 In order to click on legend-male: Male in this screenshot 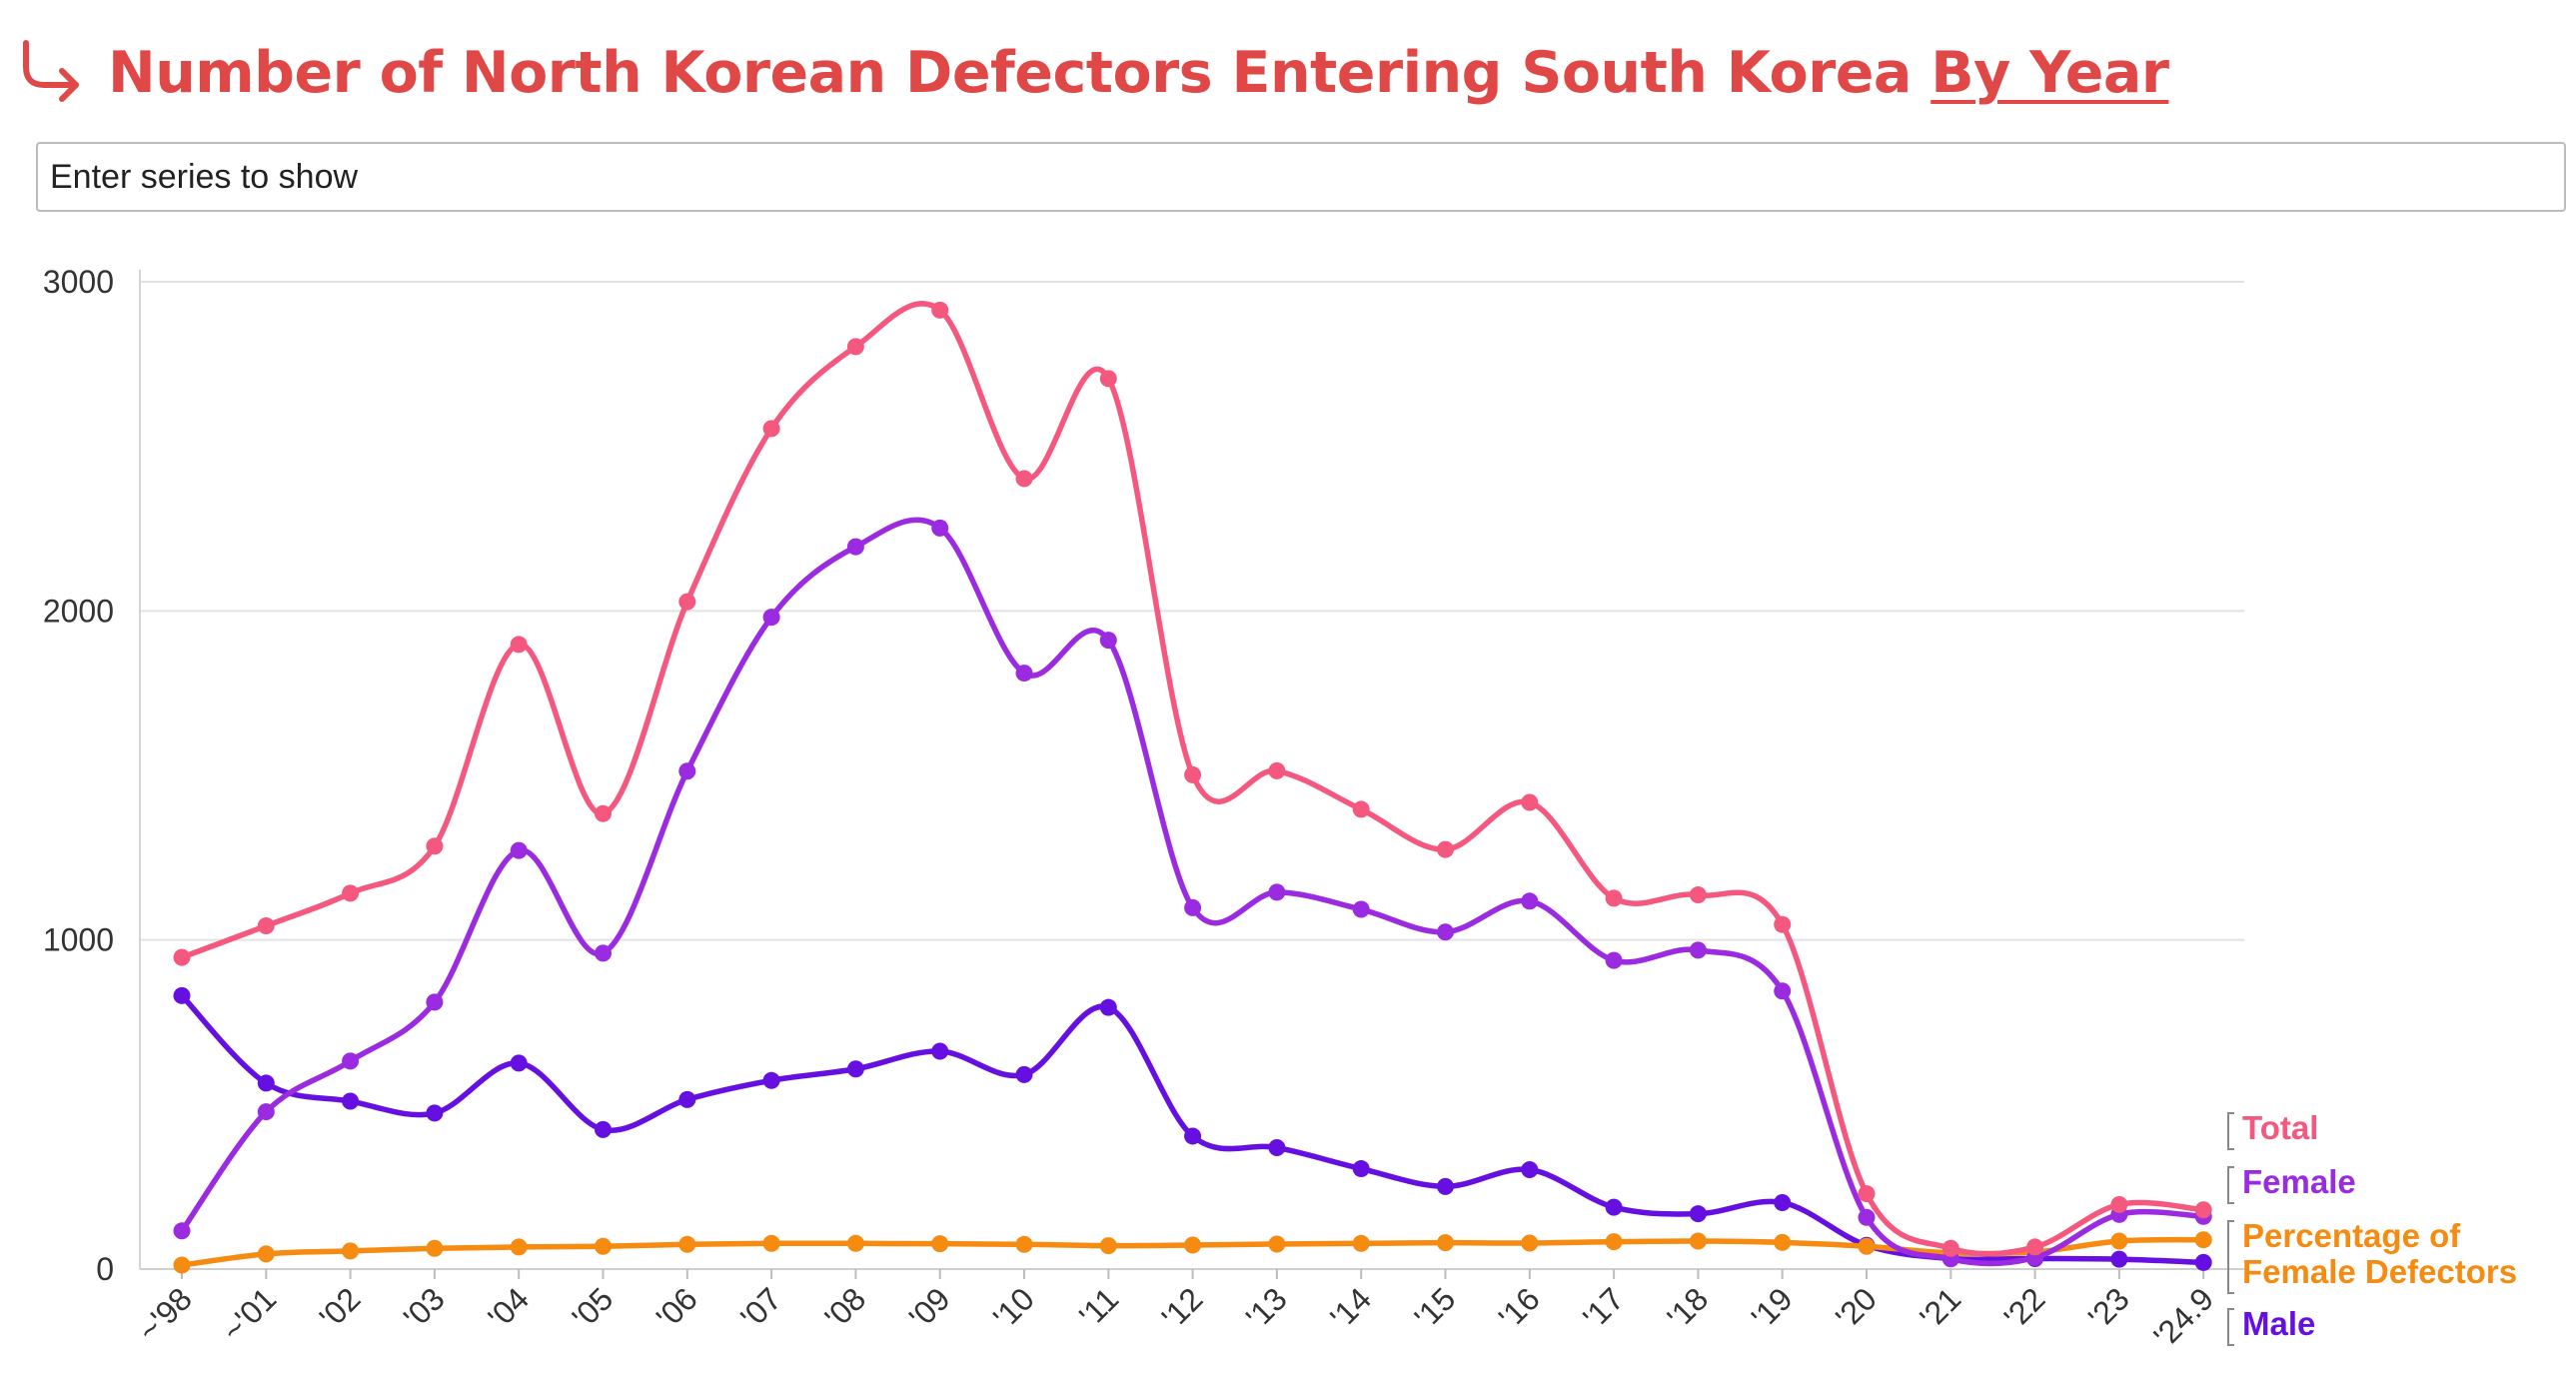, I will do `click(2271, 1325)`.